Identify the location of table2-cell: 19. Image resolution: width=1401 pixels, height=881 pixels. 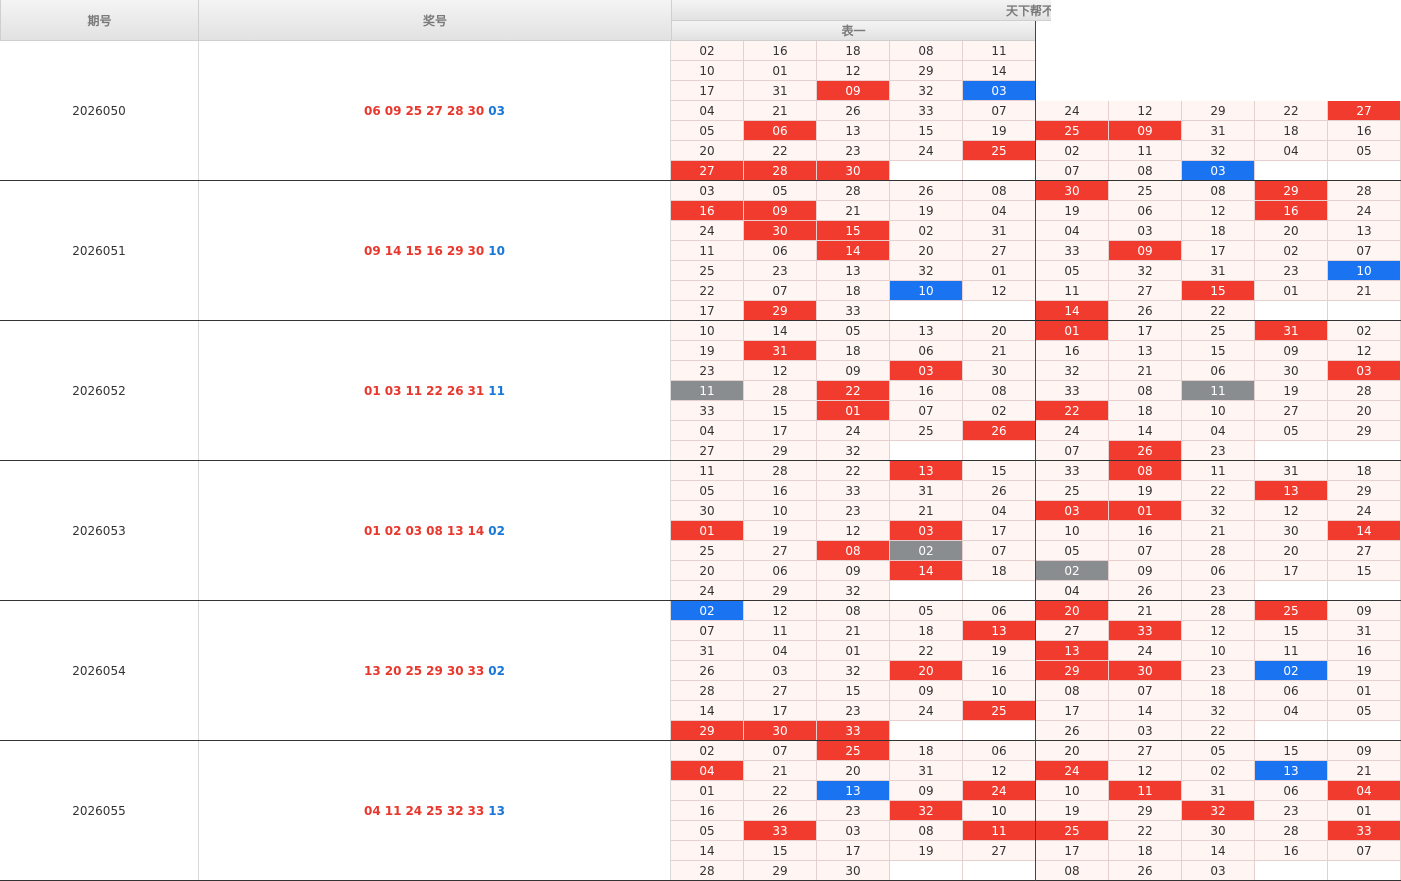
(1072, 811).